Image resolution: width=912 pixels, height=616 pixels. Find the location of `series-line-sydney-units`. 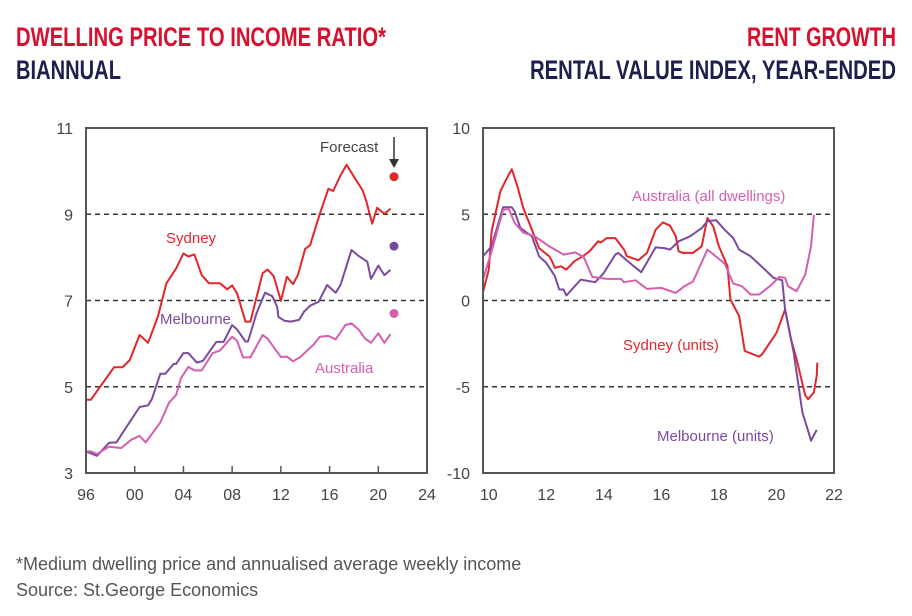

series-line-sydney-units is located at coordinates (650, 284).